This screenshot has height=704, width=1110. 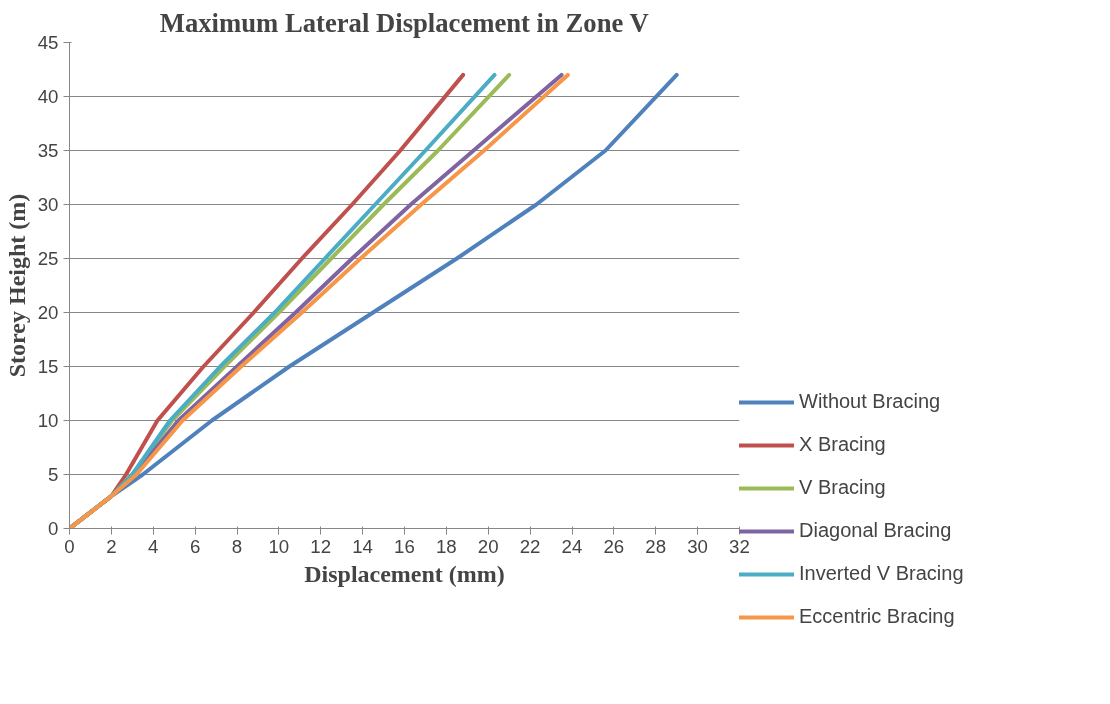 I want to click on x-tick-label: 18, so click(x=446, y=546).